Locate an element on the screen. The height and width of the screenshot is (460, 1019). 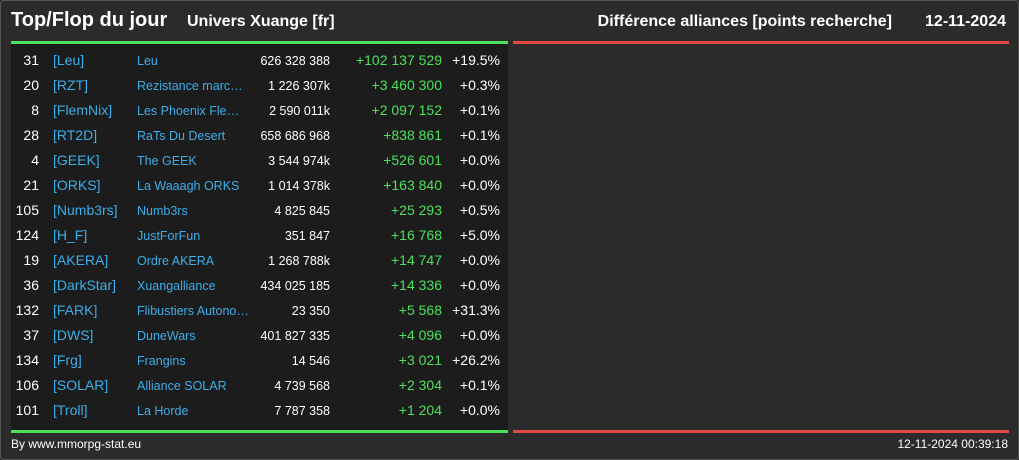
table-row: 101 [Troll] La Horde 7 787 358 +1 204 +0.0% is located at coordinates (259, 411).